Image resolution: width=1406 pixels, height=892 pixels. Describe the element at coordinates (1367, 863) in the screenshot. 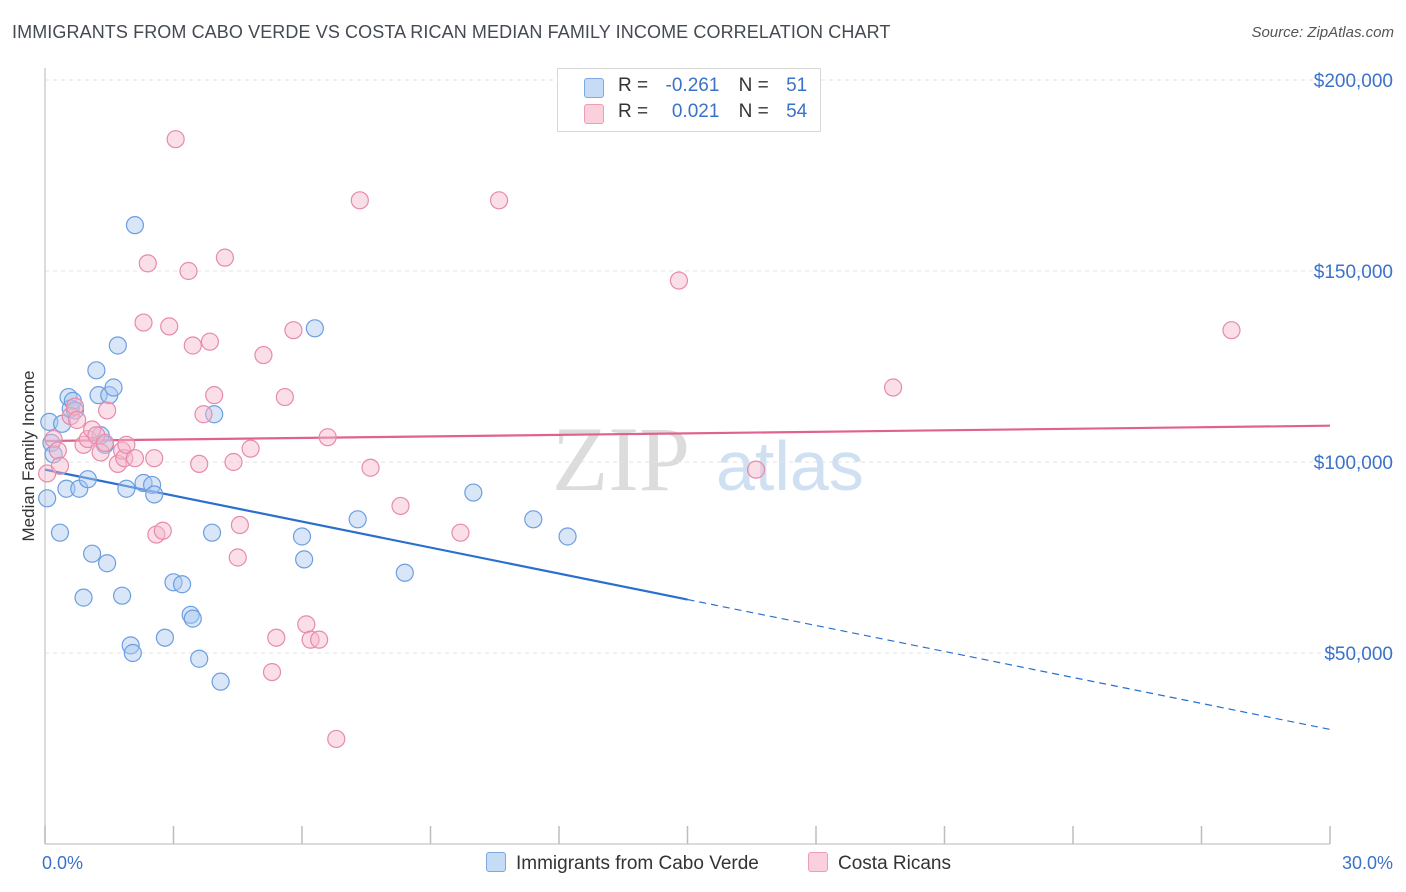

I see `x-tick-label-end: 30.0%` at that location.